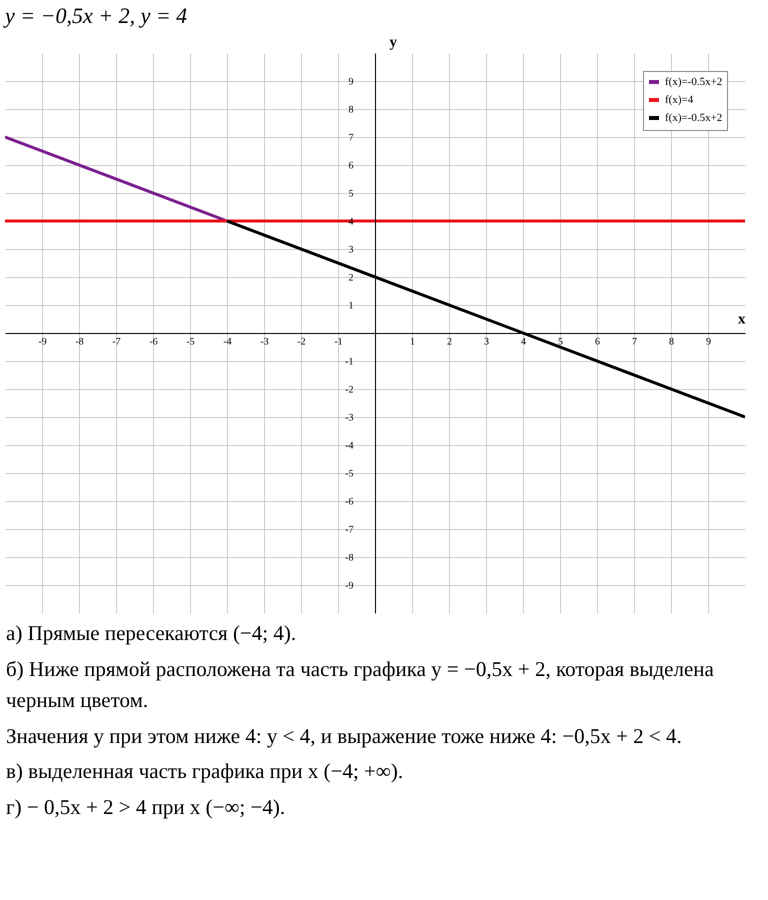 This screenshot has width=768, height=900. What do you see at coordinates (412, 342) in the screenshot?
I see `x-tick-label: 1` at bounding box center [412, 342].